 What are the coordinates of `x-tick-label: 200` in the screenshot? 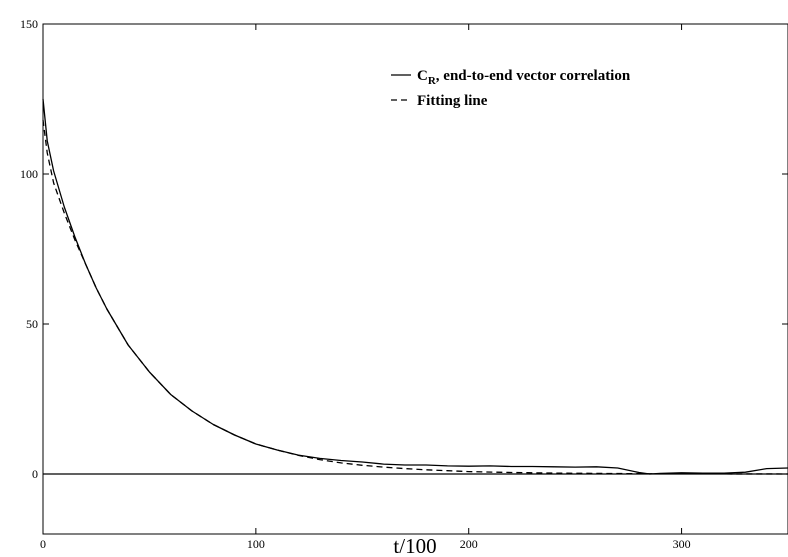 It's located at (469, 544).